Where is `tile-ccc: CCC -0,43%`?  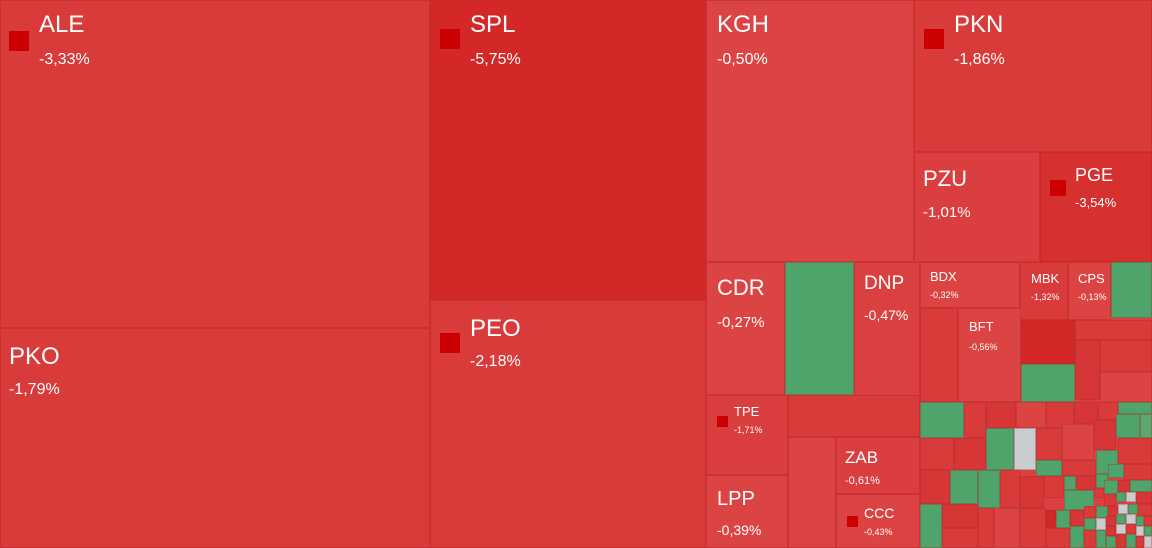
tile-ccc: CCC -0,43% is located at coordinates (878, 521).